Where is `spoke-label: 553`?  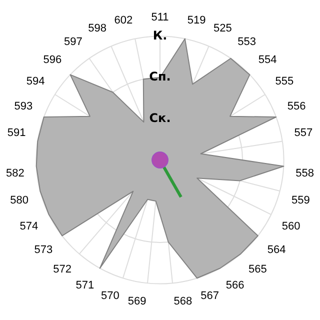 spoke-label: 553 is located at coordinates (247, 42).